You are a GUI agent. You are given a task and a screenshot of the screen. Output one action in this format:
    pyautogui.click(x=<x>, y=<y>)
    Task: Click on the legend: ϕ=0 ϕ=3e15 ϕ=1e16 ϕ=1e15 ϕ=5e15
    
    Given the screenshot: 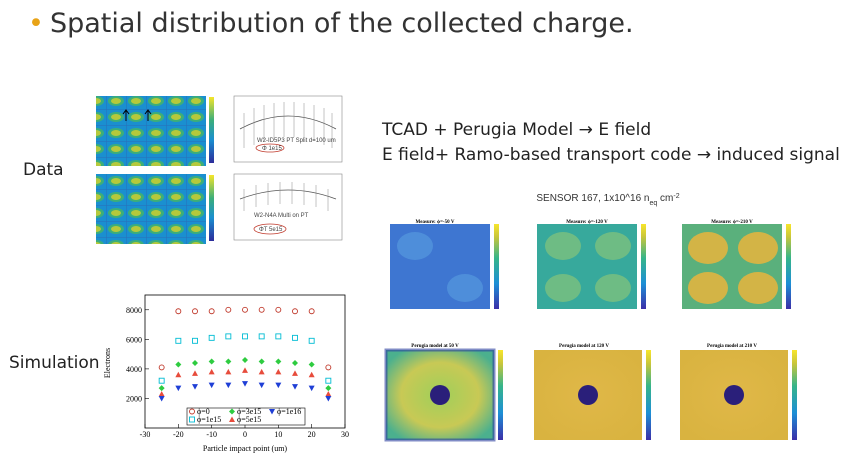 What is the action you would take?
    pyautogui.click(x=246, y=416)
    